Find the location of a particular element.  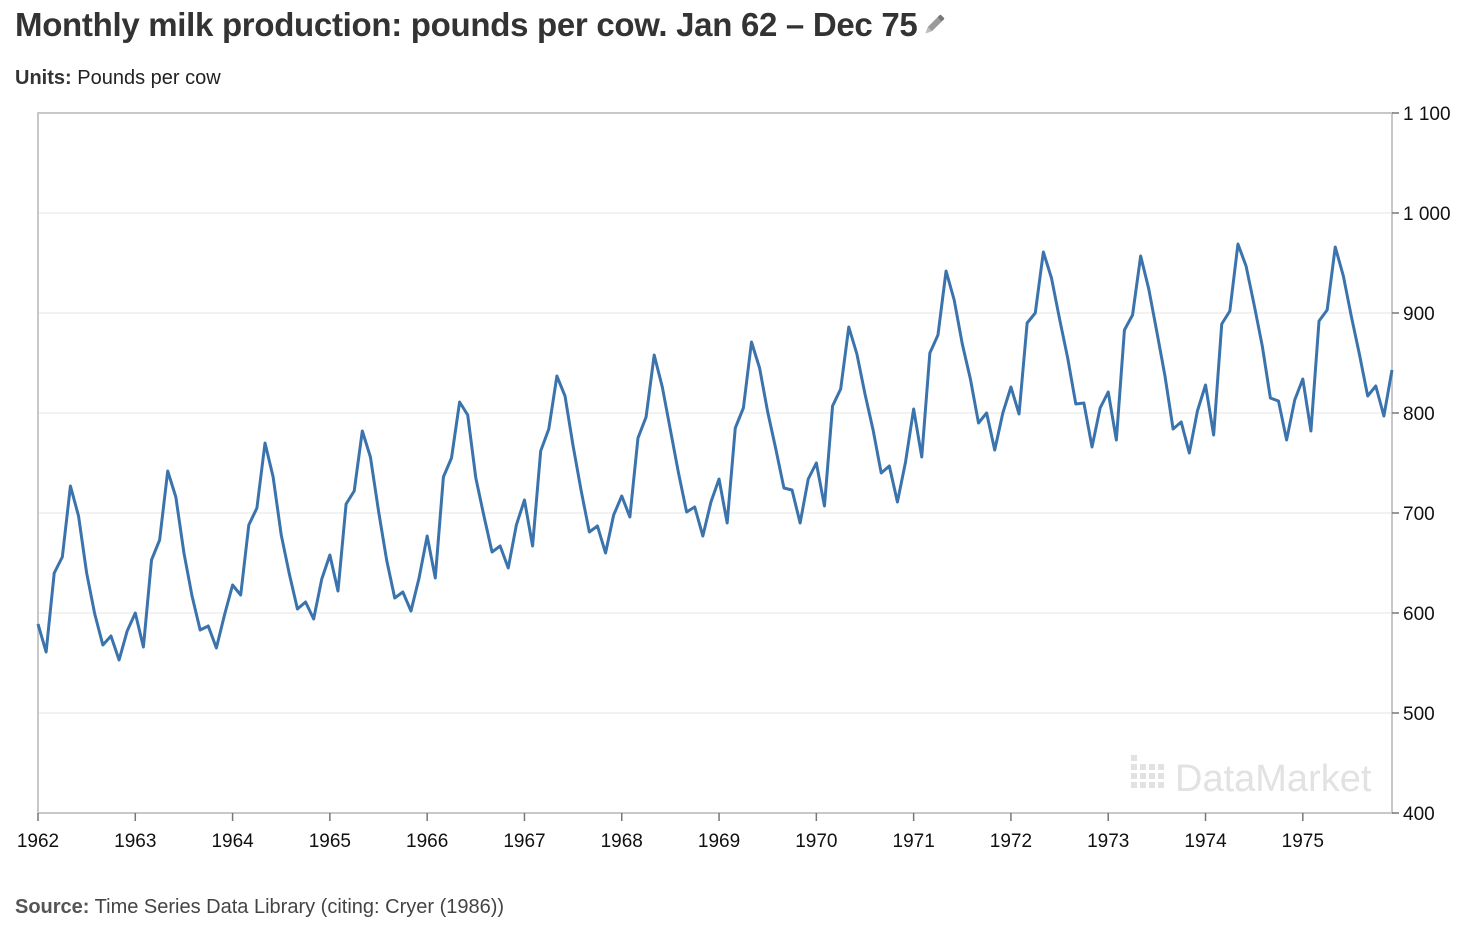

y-tick-label: 600 is located at coordinates (1419, 614).